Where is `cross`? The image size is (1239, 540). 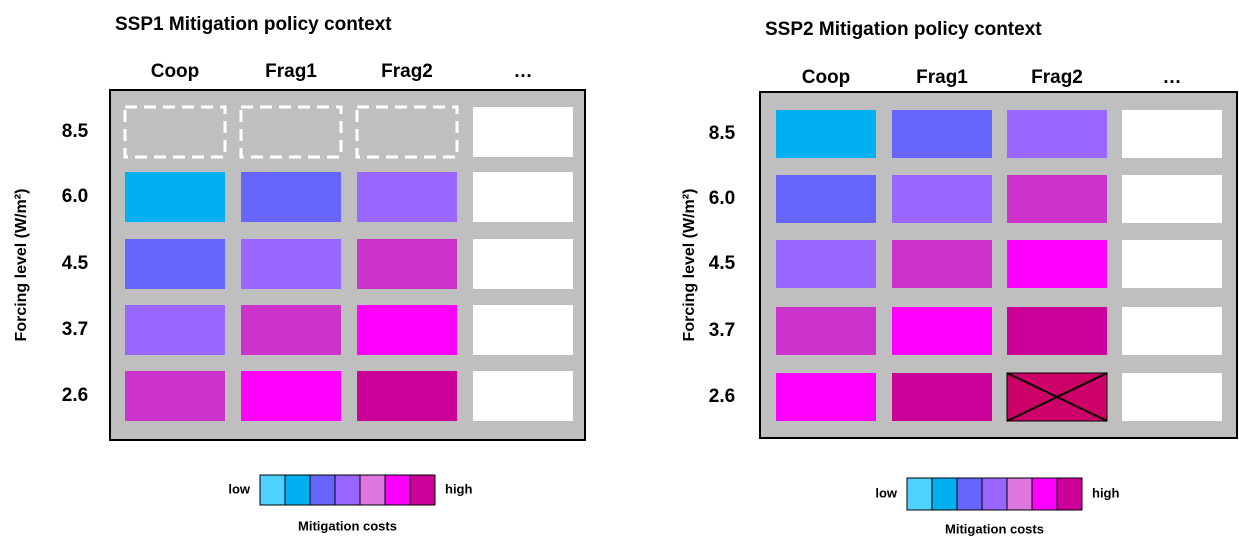
cross is located at coordinates (1057, 397).